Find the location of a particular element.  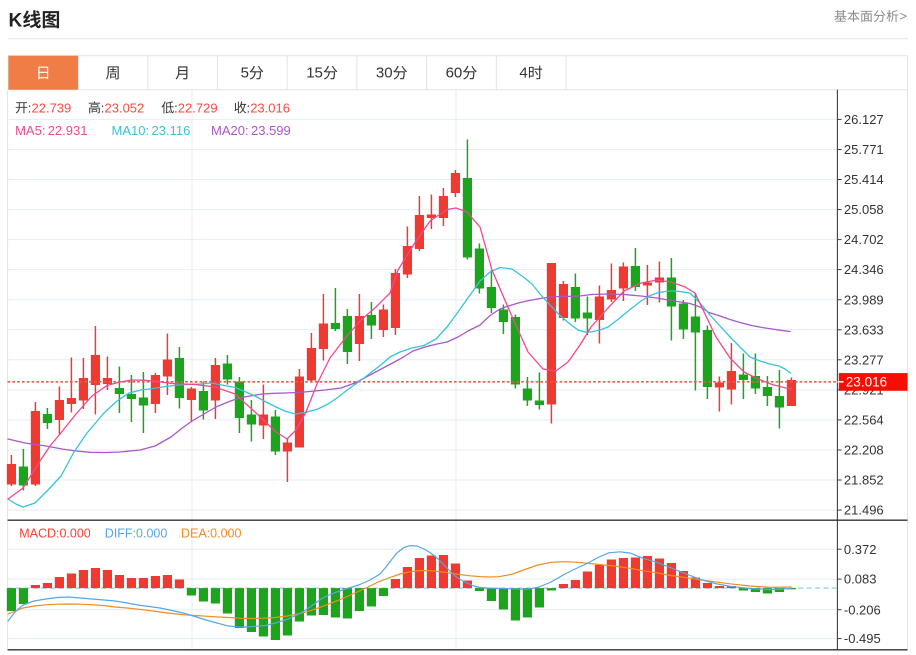

svg-text: 23.599 is located at coordinates (271, 130).